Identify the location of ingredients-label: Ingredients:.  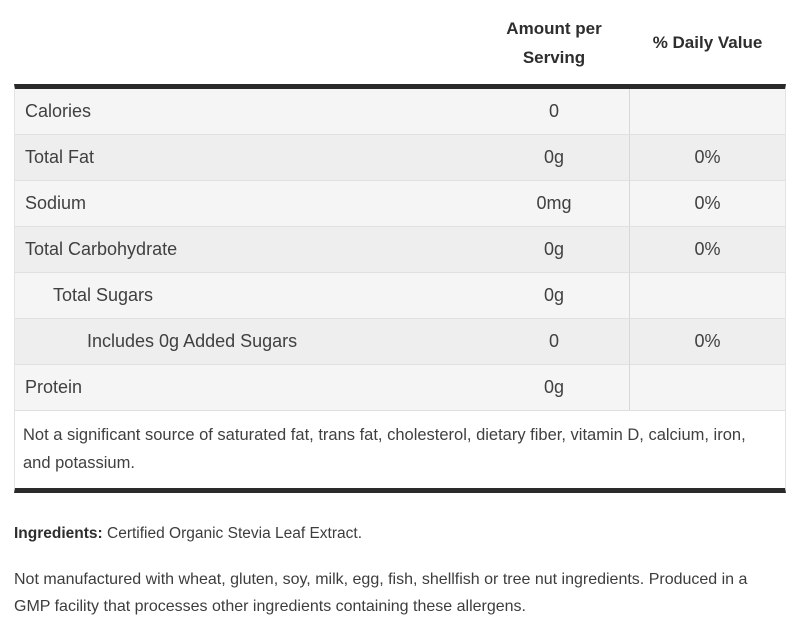
(58, 533).